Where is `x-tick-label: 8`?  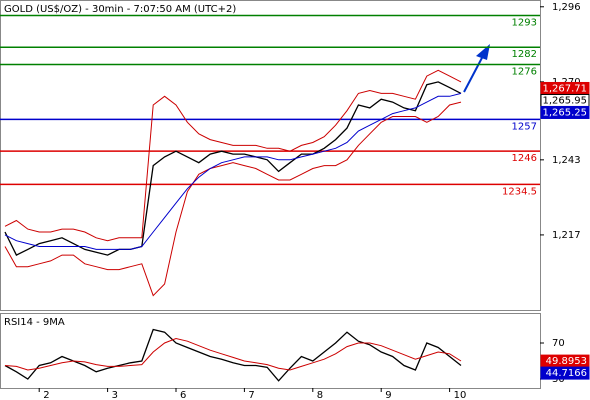 x-tick-label: 8 is located at coordinates (320, 395).